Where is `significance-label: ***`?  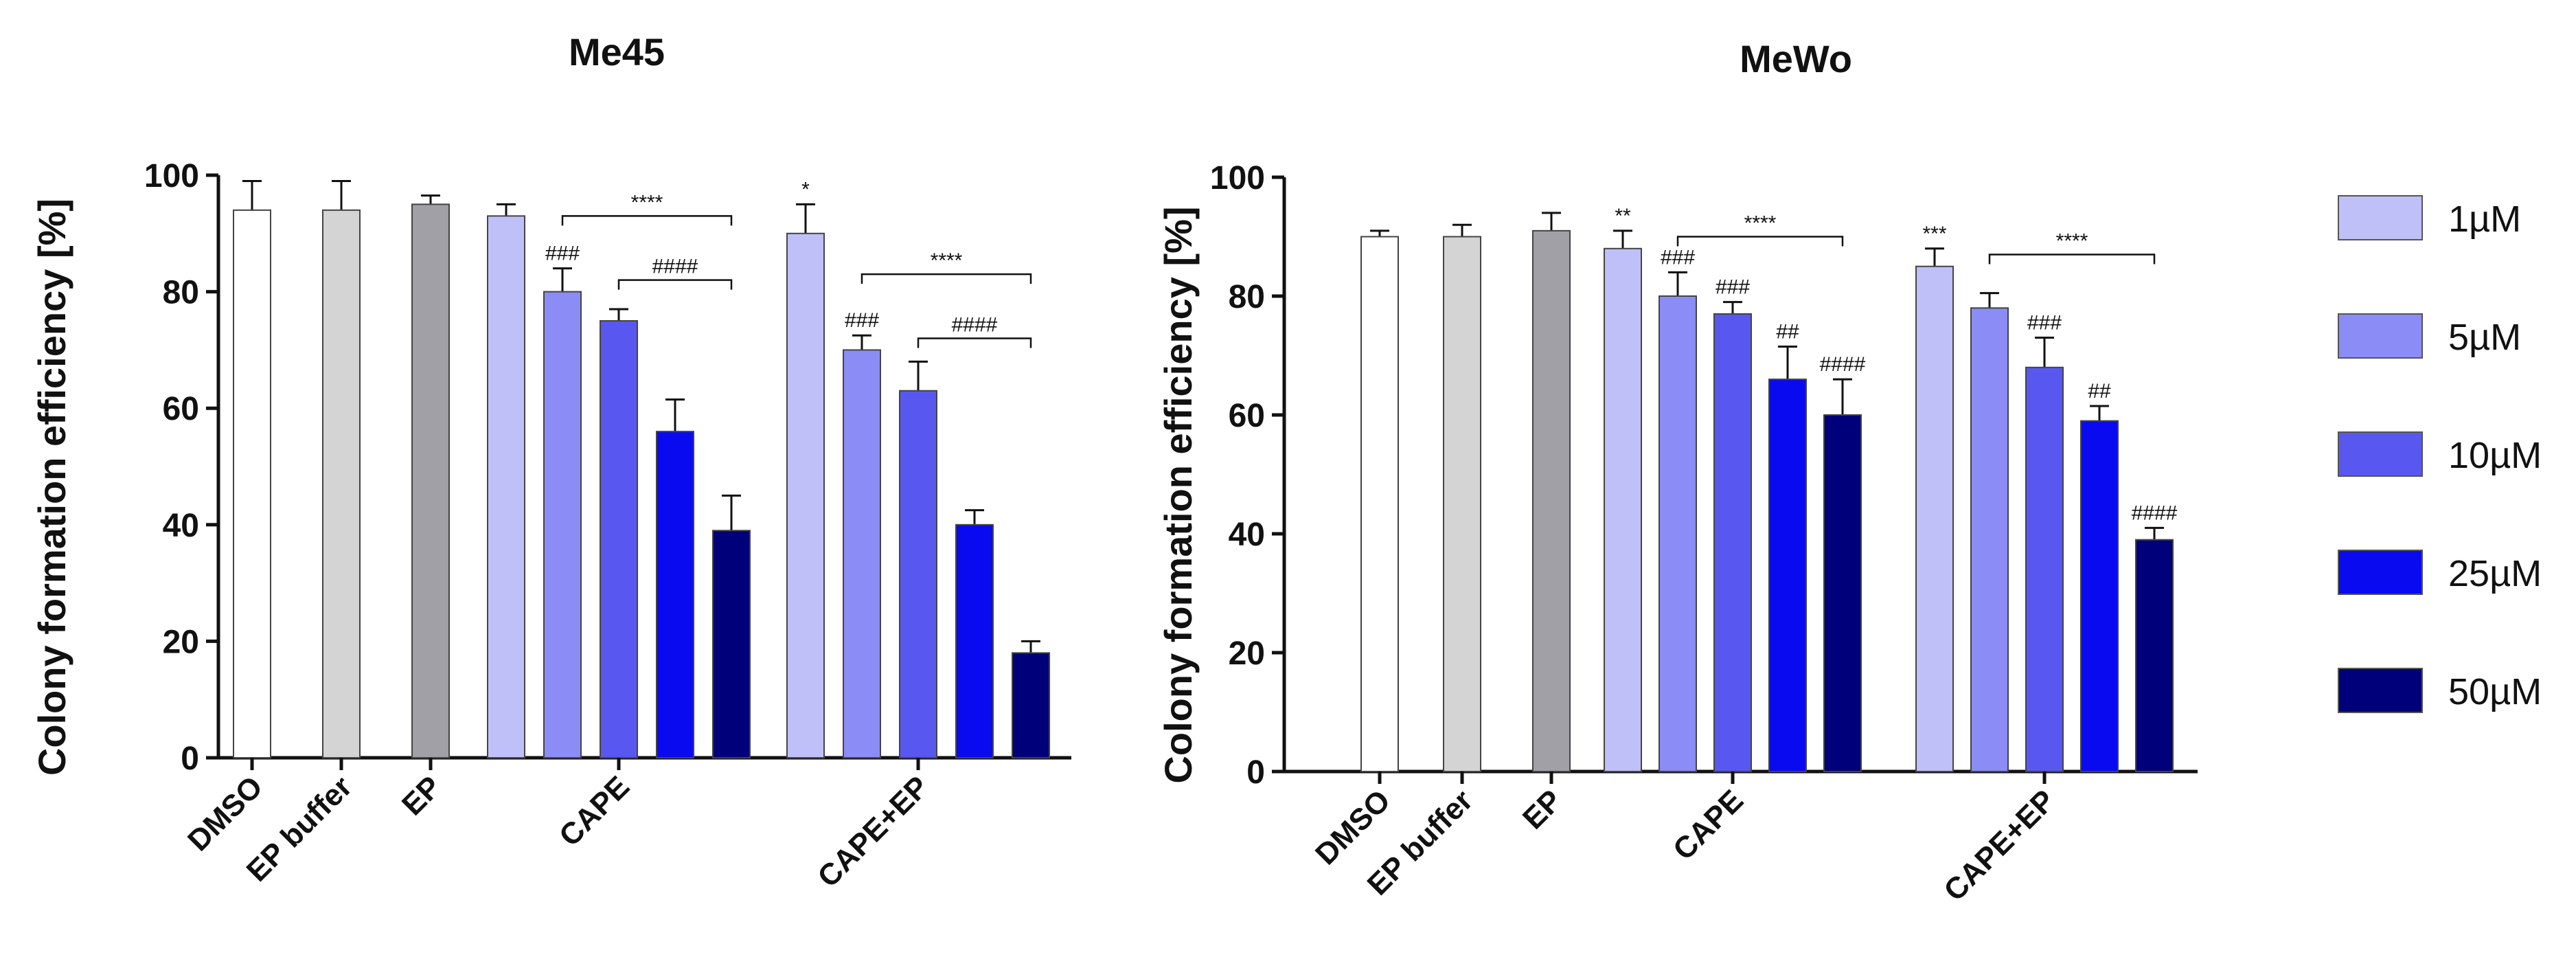 significance-label: *** is located at coordinates (1934, 234).